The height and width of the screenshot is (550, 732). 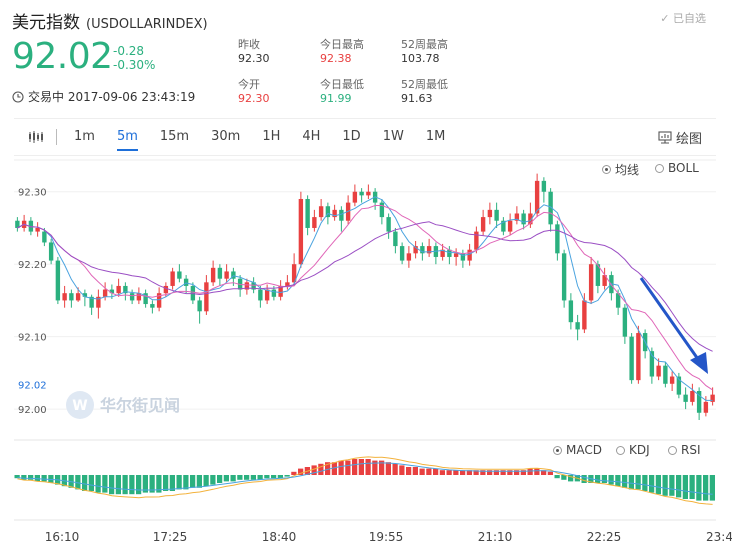 I want to click on indicator-option-rsi: RSI, so click(x=684, y=450).